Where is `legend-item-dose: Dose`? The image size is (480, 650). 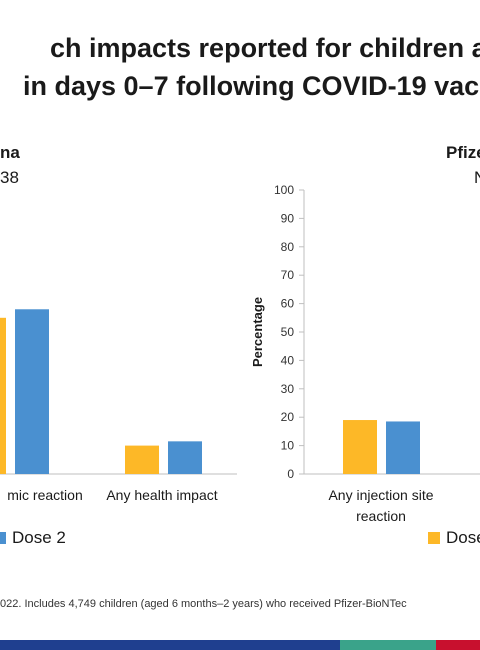
legend-item-dose: Dose is located at coordinates (454, 538).